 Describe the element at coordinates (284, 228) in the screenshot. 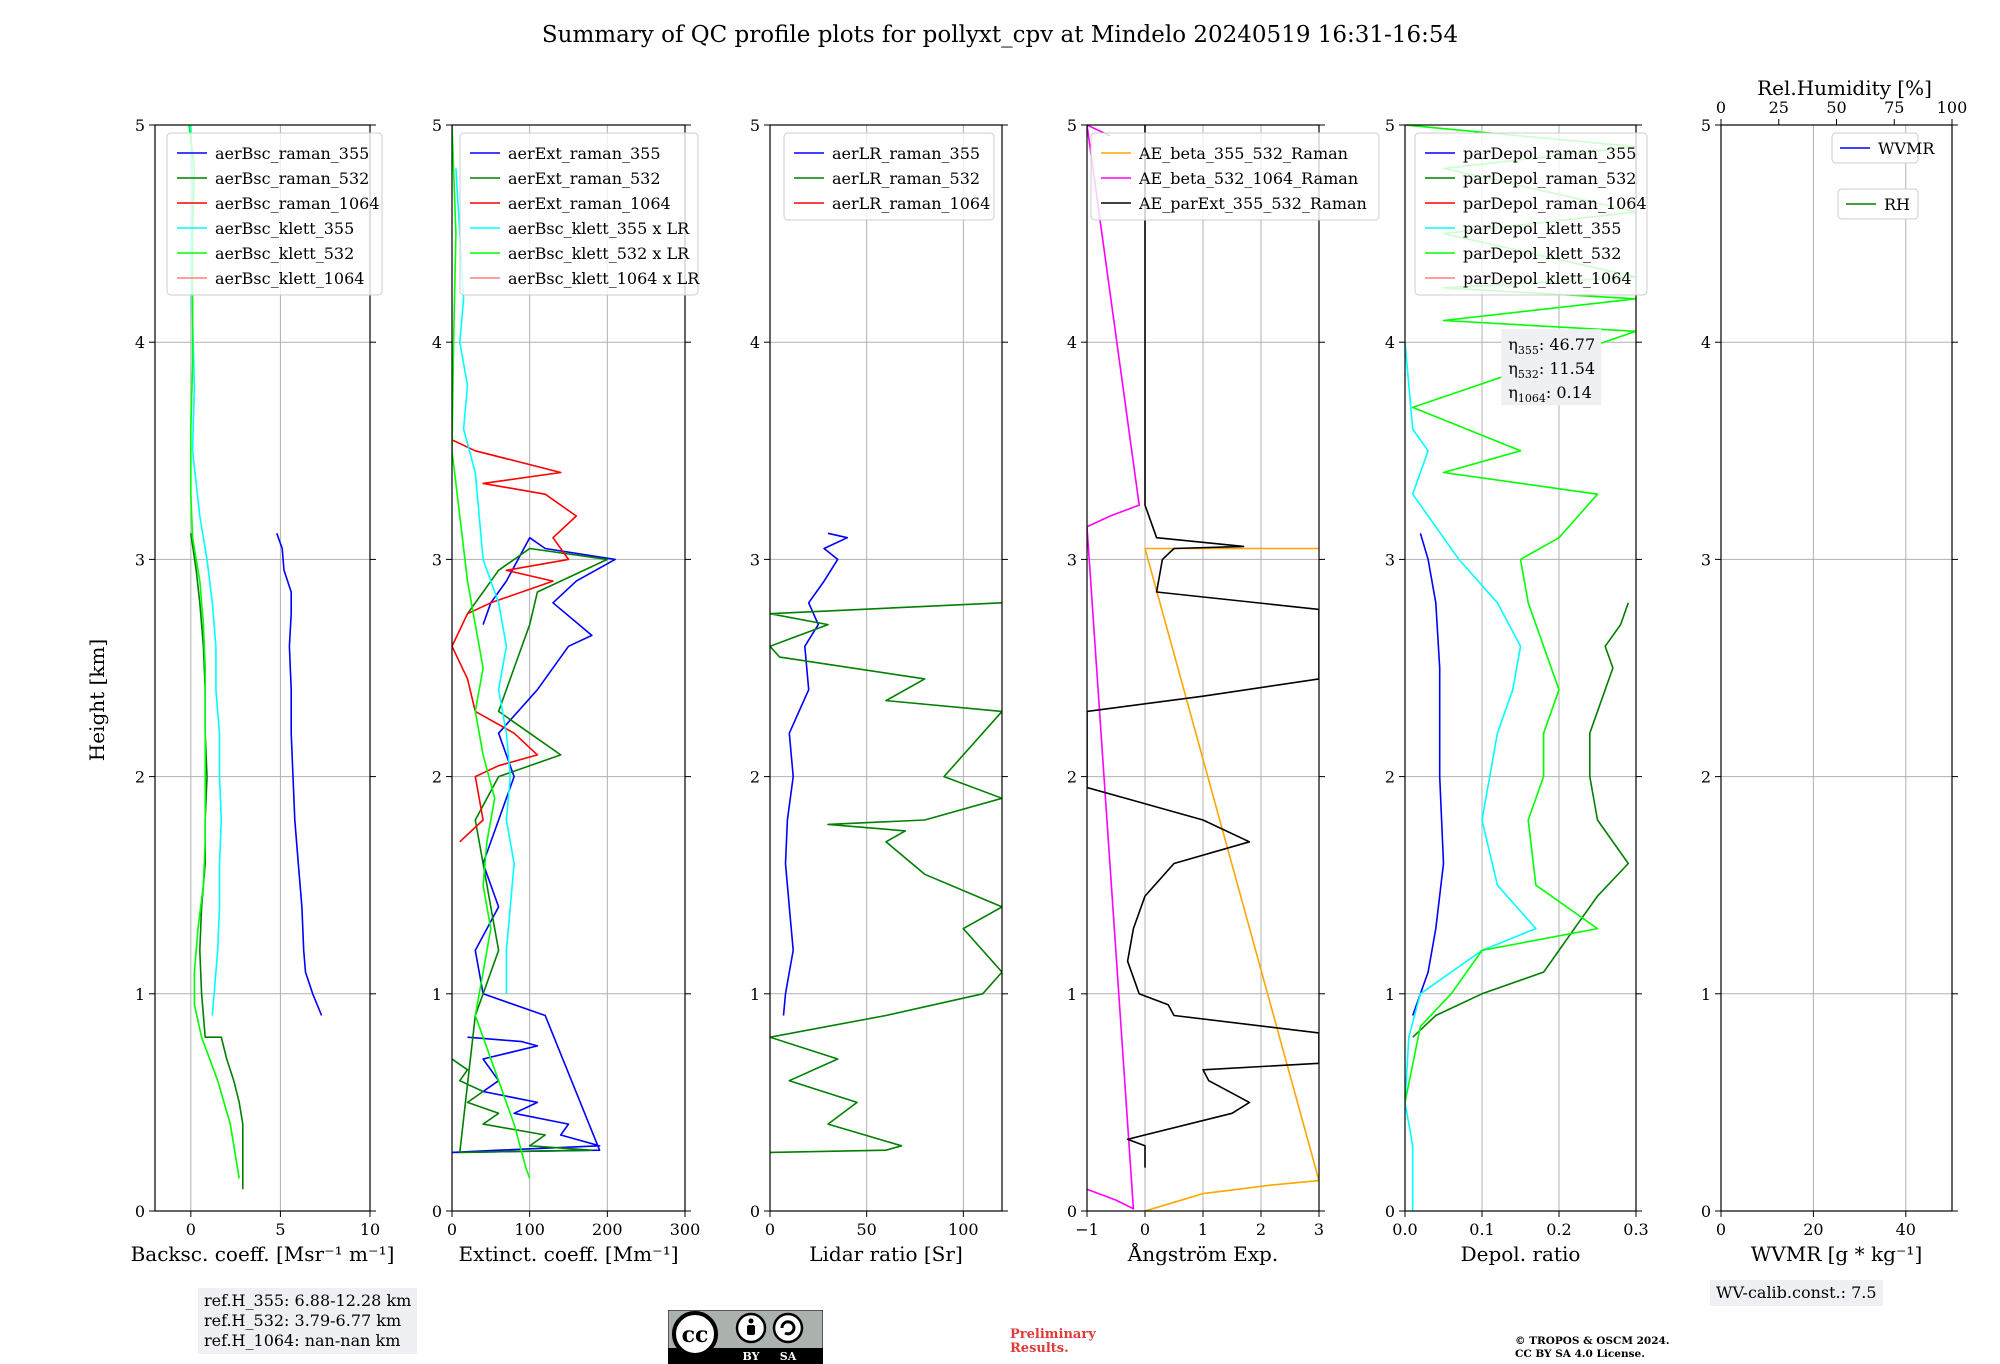

I see `legend-label-aerBsc_klett_355: aerBsc_klett_355` at that location.